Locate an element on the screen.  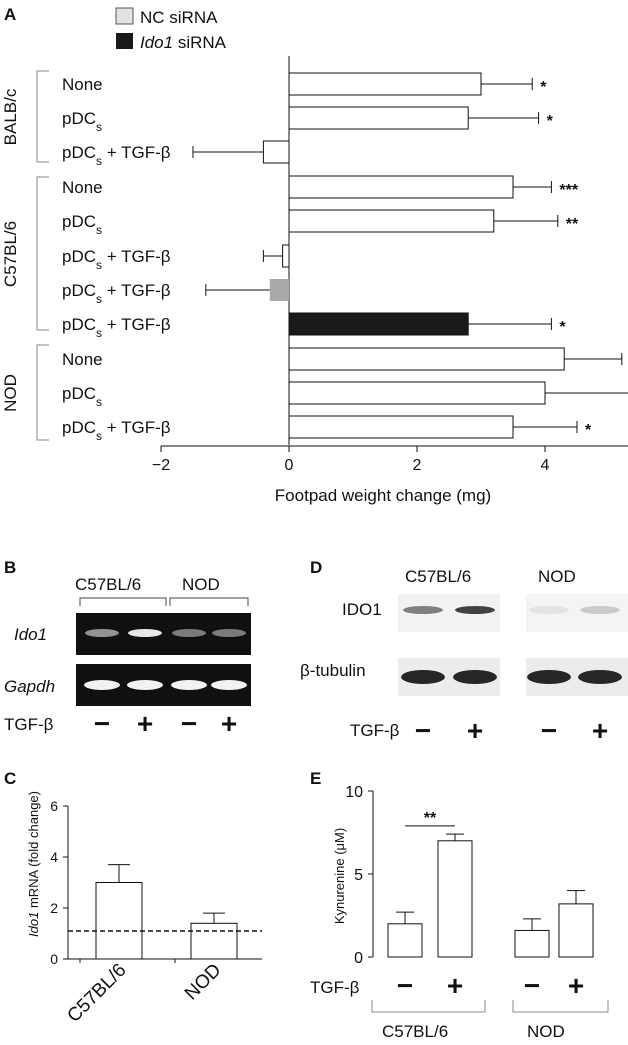
panel-e-y-axis-label: Kynurenine (μM) is located at coordinates (339, 876).